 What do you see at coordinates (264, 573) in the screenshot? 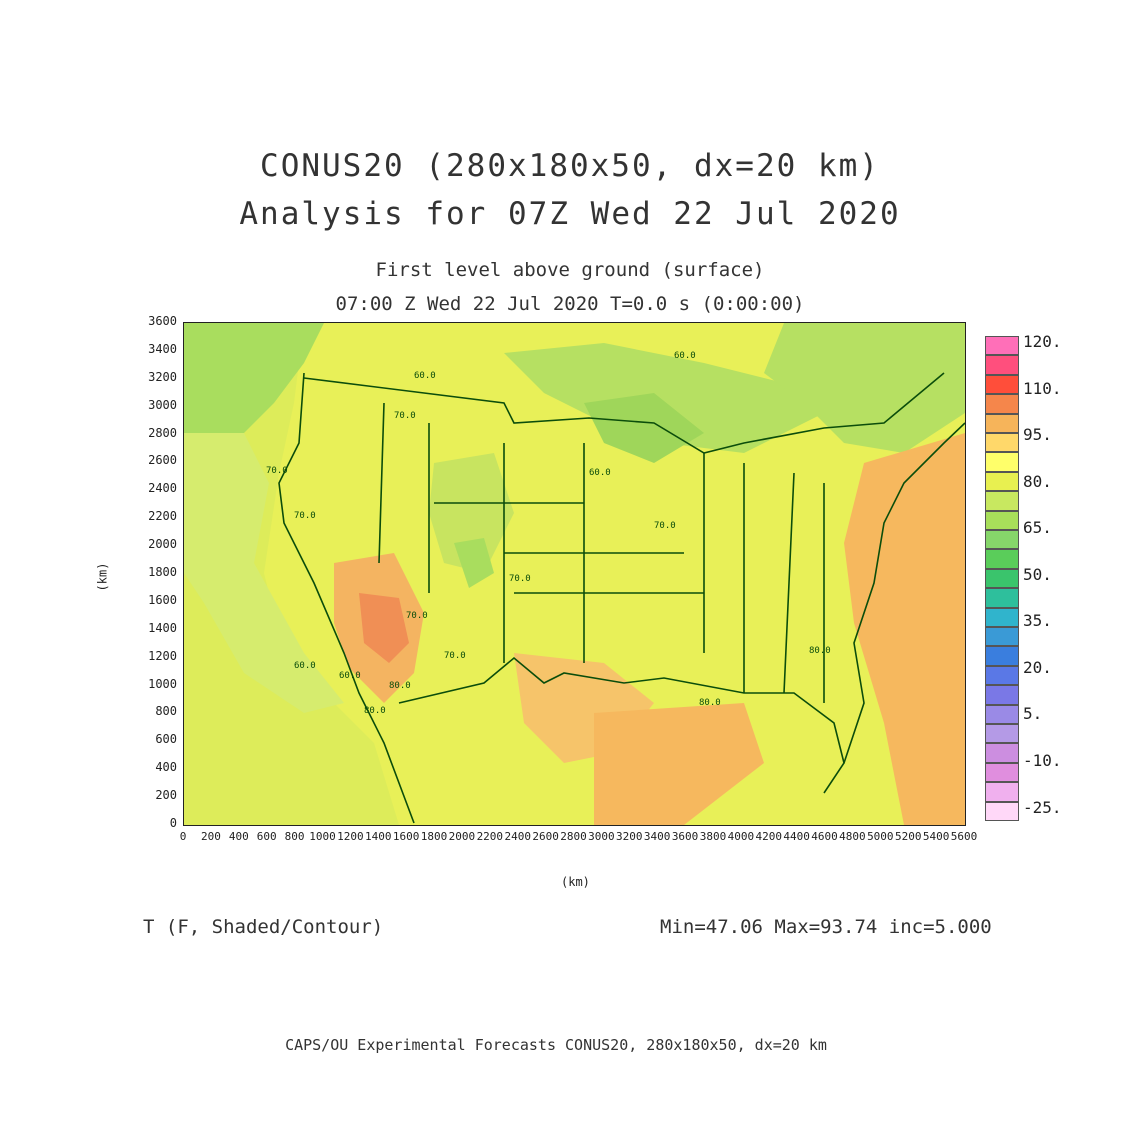
I see `pacific-cool-field` at bounding box center [264, 573].